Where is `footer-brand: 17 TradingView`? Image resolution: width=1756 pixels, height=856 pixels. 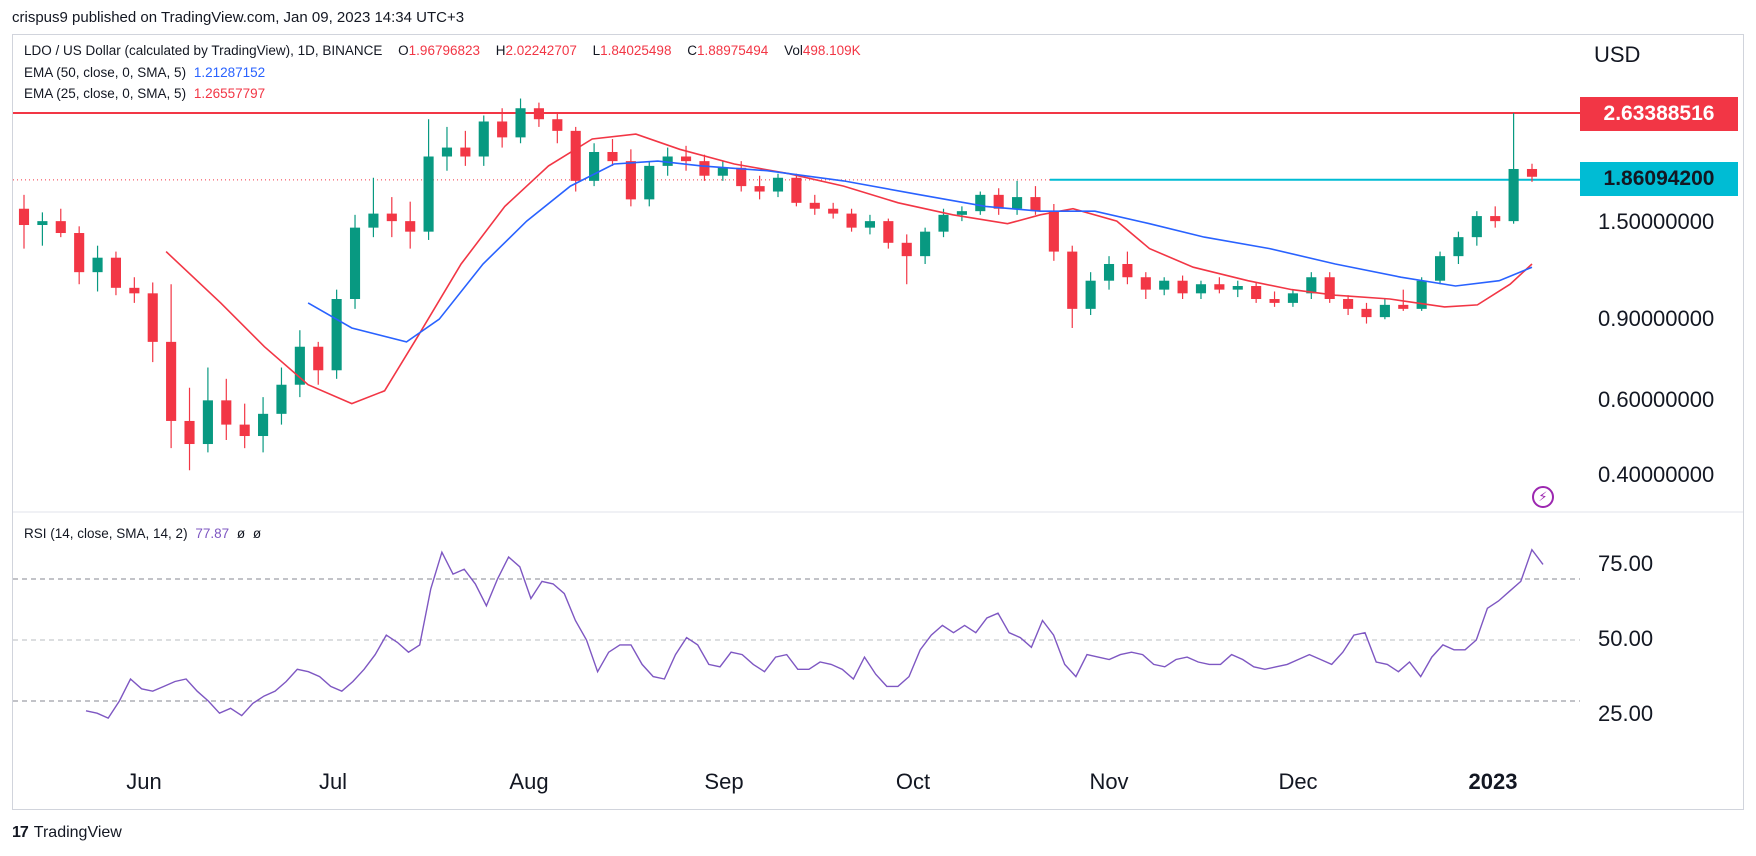
footer-brand: 17 TradingView is located at coordinates (67, 833).